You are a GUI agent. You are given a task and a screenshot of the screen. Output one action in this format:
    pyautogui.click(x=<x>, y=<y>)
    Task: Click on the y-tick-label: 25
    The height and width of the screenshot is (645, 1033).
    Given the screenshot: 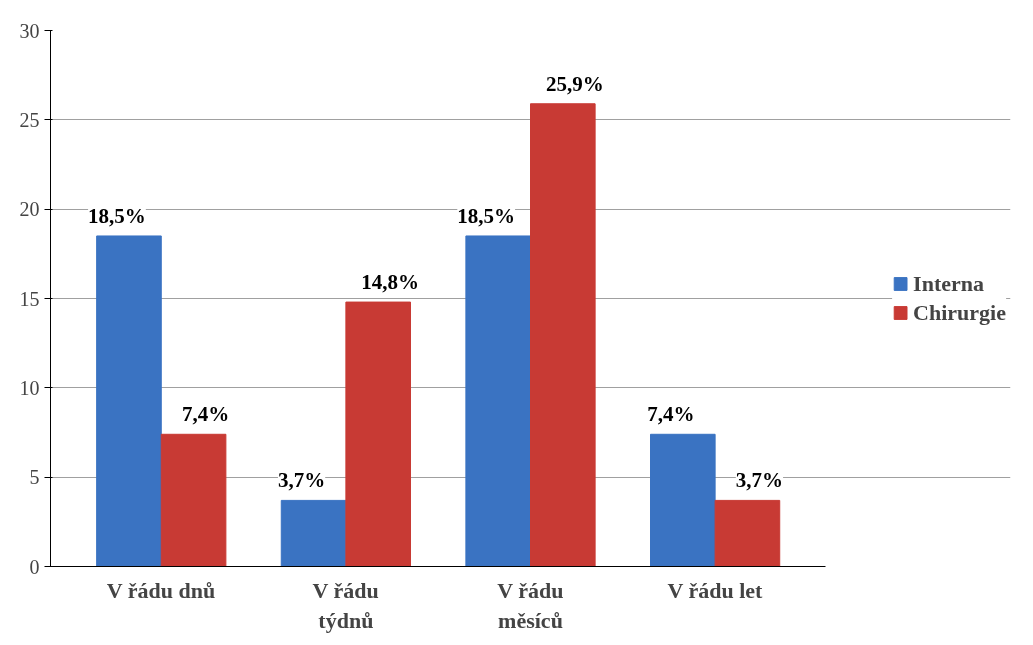 What is the action you would take?
    pyautogui.click(x=29, y=119)
    